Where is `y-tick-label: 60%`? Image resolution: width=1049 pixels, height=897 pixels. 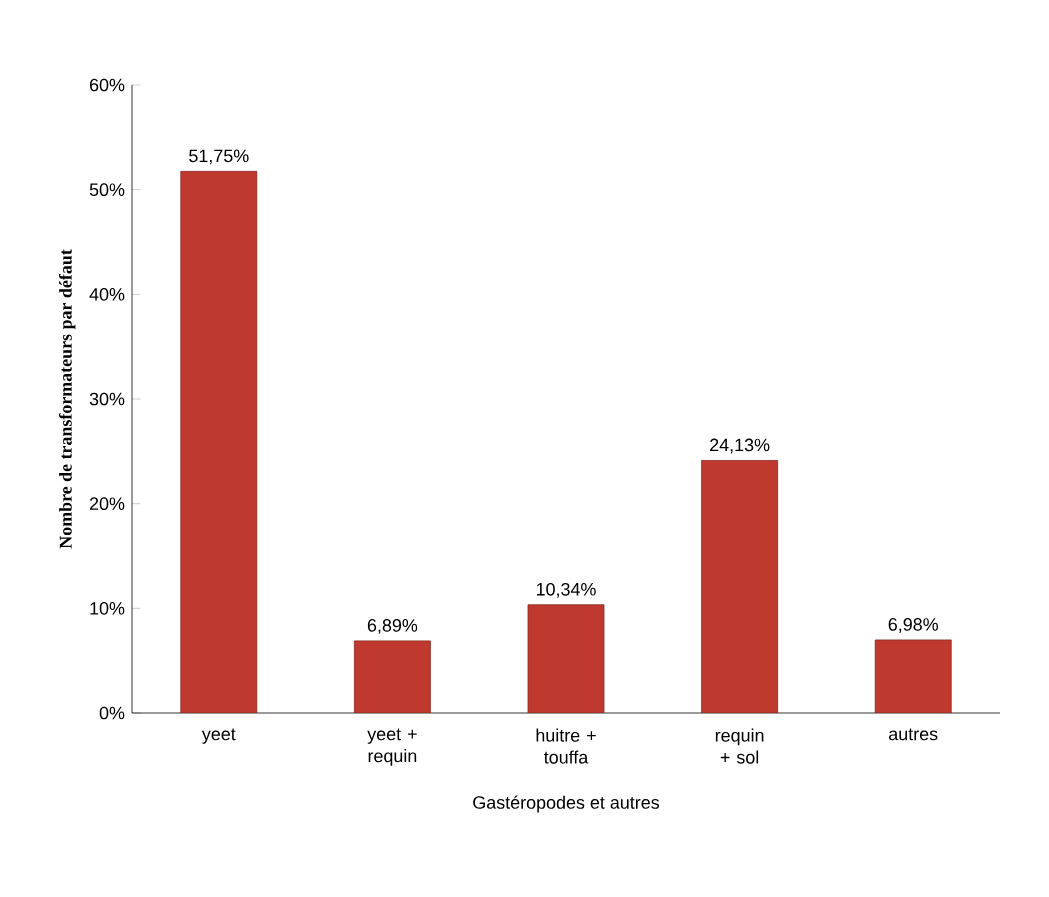
y-tick-label: 60% is located at coordinates (107, 85).